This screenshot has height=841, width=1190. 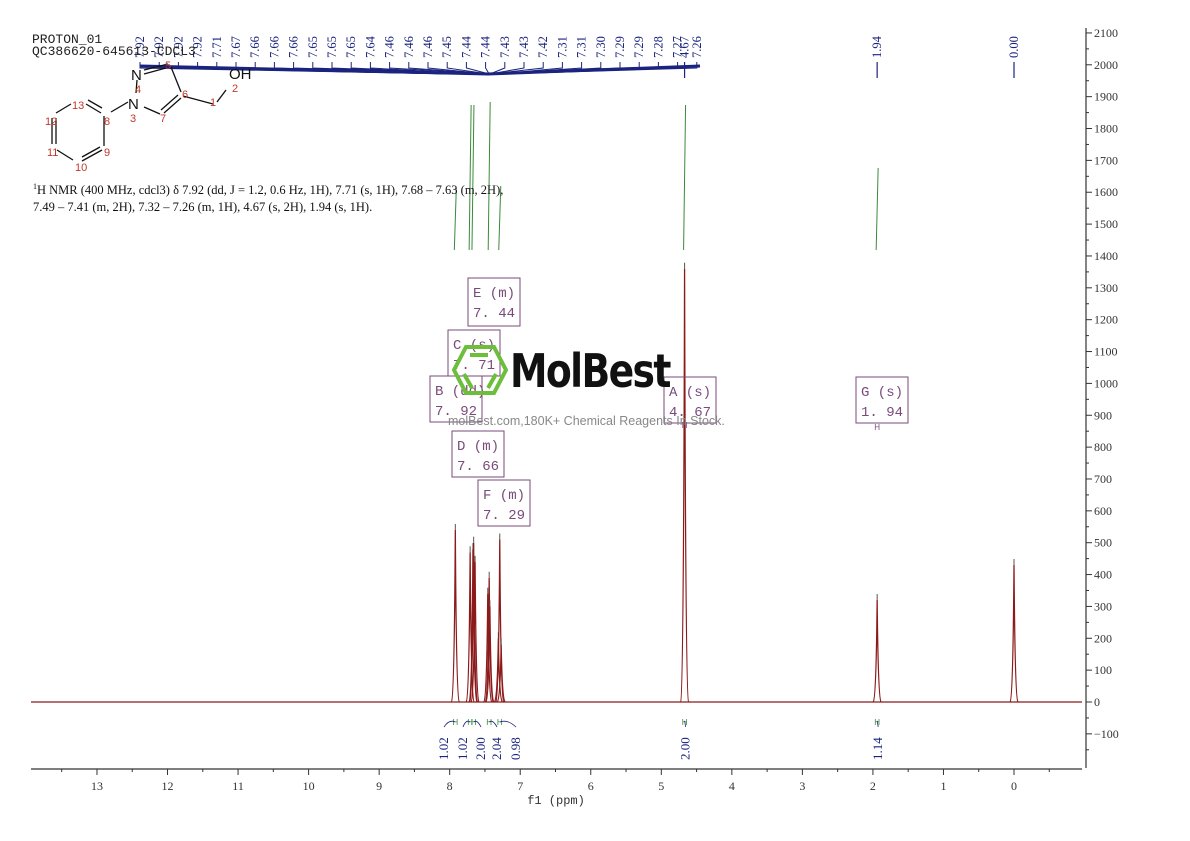 I want to click on peak-label: 4.67, so click(x=685, y=47).